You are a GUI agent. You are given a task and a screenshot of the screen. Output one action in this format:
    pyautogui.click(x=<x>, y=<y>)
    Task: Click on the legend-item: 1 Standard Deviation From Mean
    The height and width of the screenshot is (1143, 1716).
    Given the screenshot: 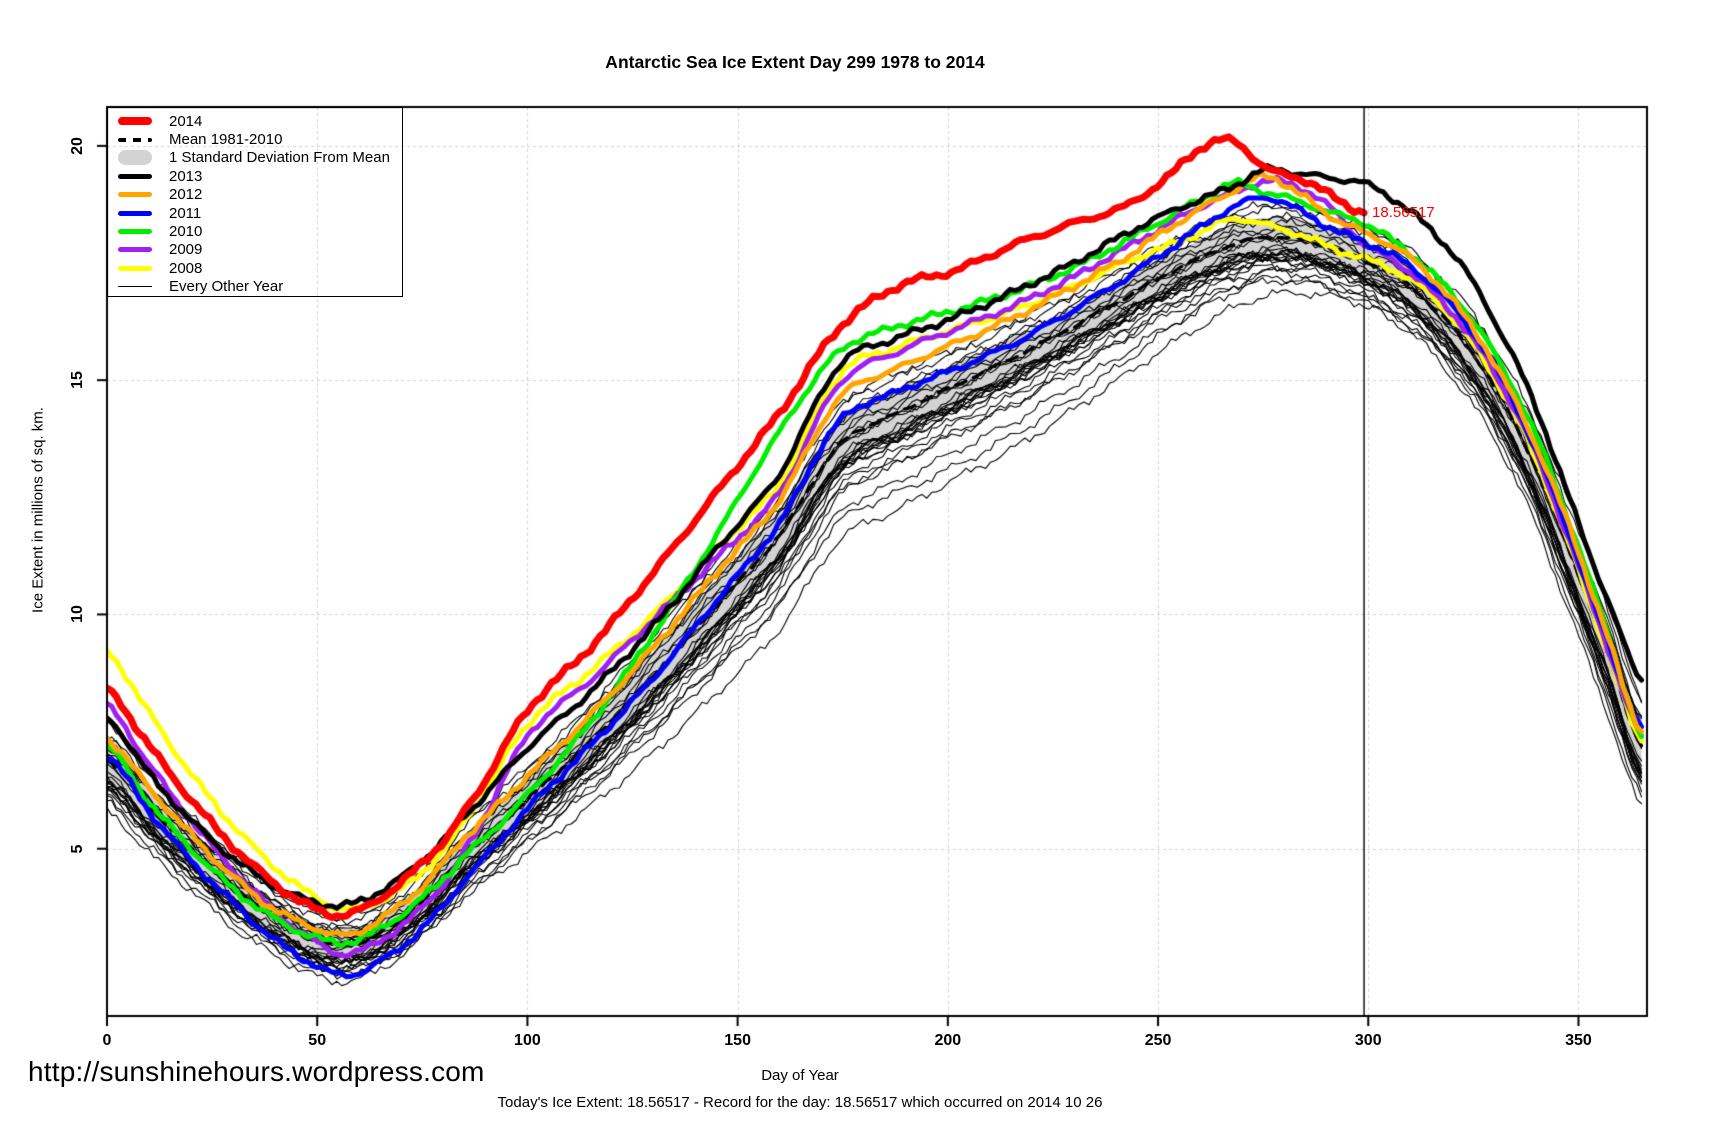 What is the action you would take?
    pyautogui.click(x=260, y=158)
    